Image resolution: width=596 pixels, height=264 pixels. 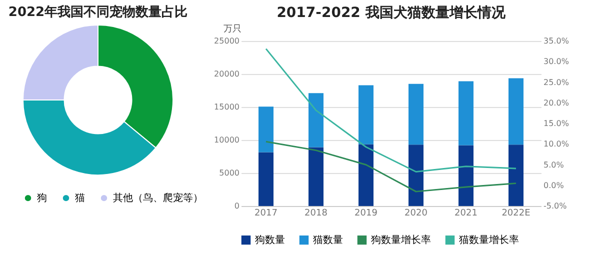 I want to click on y-tick-label: 5000, so click(x=229, y=173).